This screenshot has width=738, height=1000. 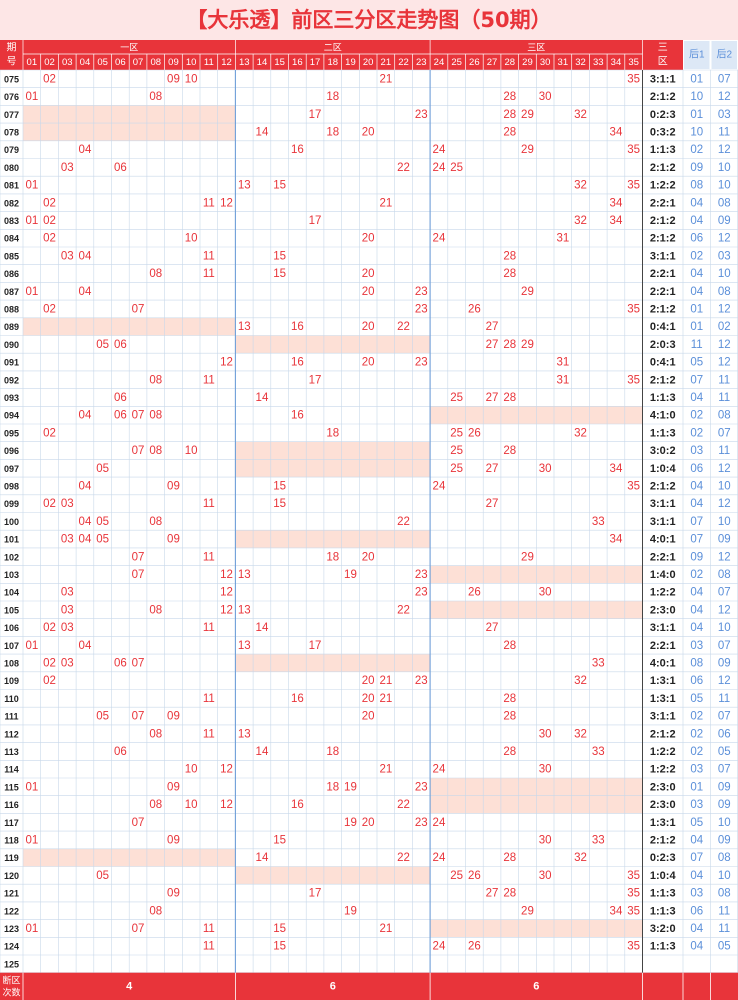 What do you see at coordinates (262, 62) in the screenshot?
I see `number-header-label: 14` at bounding box center [262, 62].